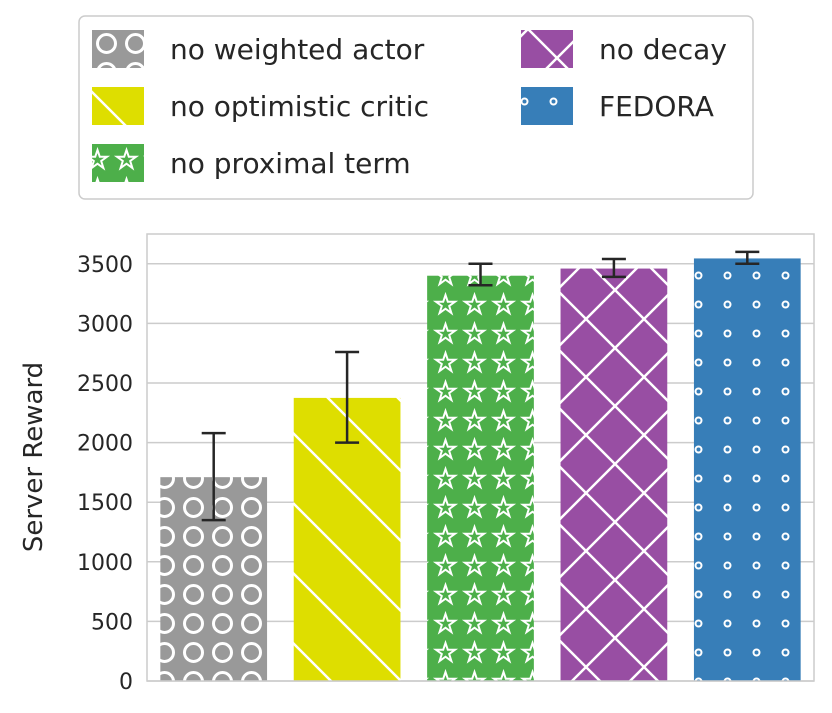  I want to click on y-axis-ticks: 0 500 1000 1500 2000 2500 3000 3500, so click(105, 474).